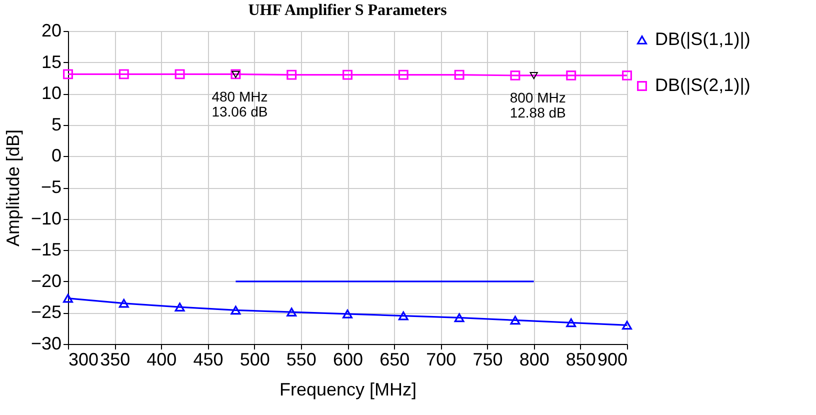  What do you see at coordinates (534, 360) in the screenshot?
I see `x-tick-label: 800` at bounding box center [534, 360].